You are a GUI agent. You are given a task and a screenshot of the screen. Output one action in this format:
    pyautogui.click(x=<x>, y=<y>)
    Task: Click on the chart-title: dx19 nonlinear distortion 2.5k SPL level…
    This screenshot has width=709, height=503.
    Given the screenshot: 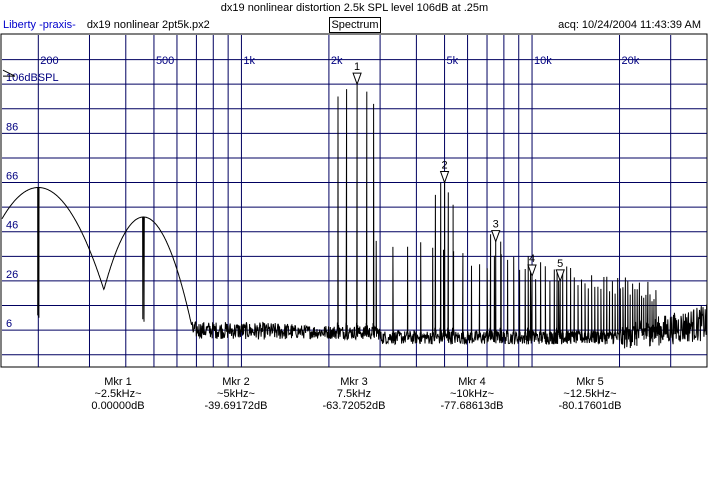 What is the action you would take?
    pyautogui.click(x=354, y=8)
    